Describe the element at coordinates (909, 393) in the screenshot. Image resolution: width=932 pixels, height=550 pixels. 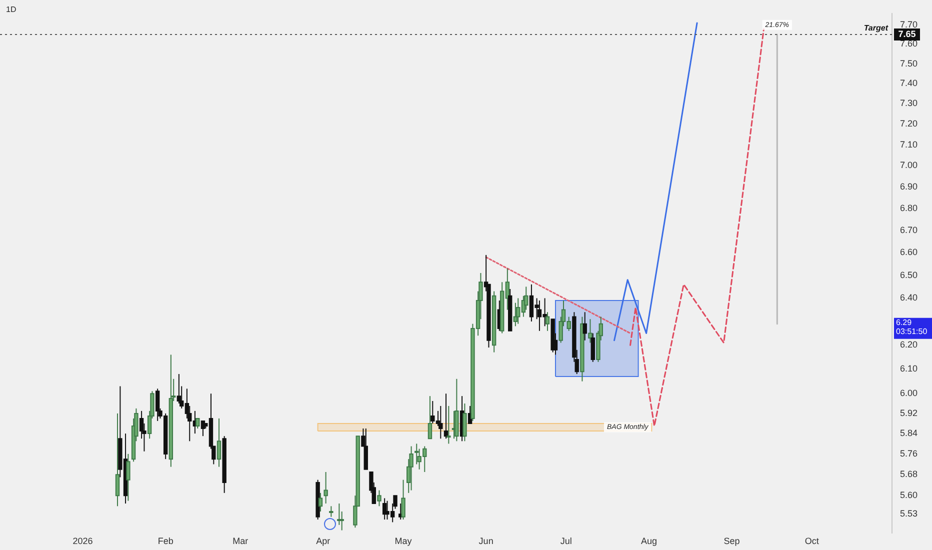
I see `y-tick-label: 6.00` at that location.